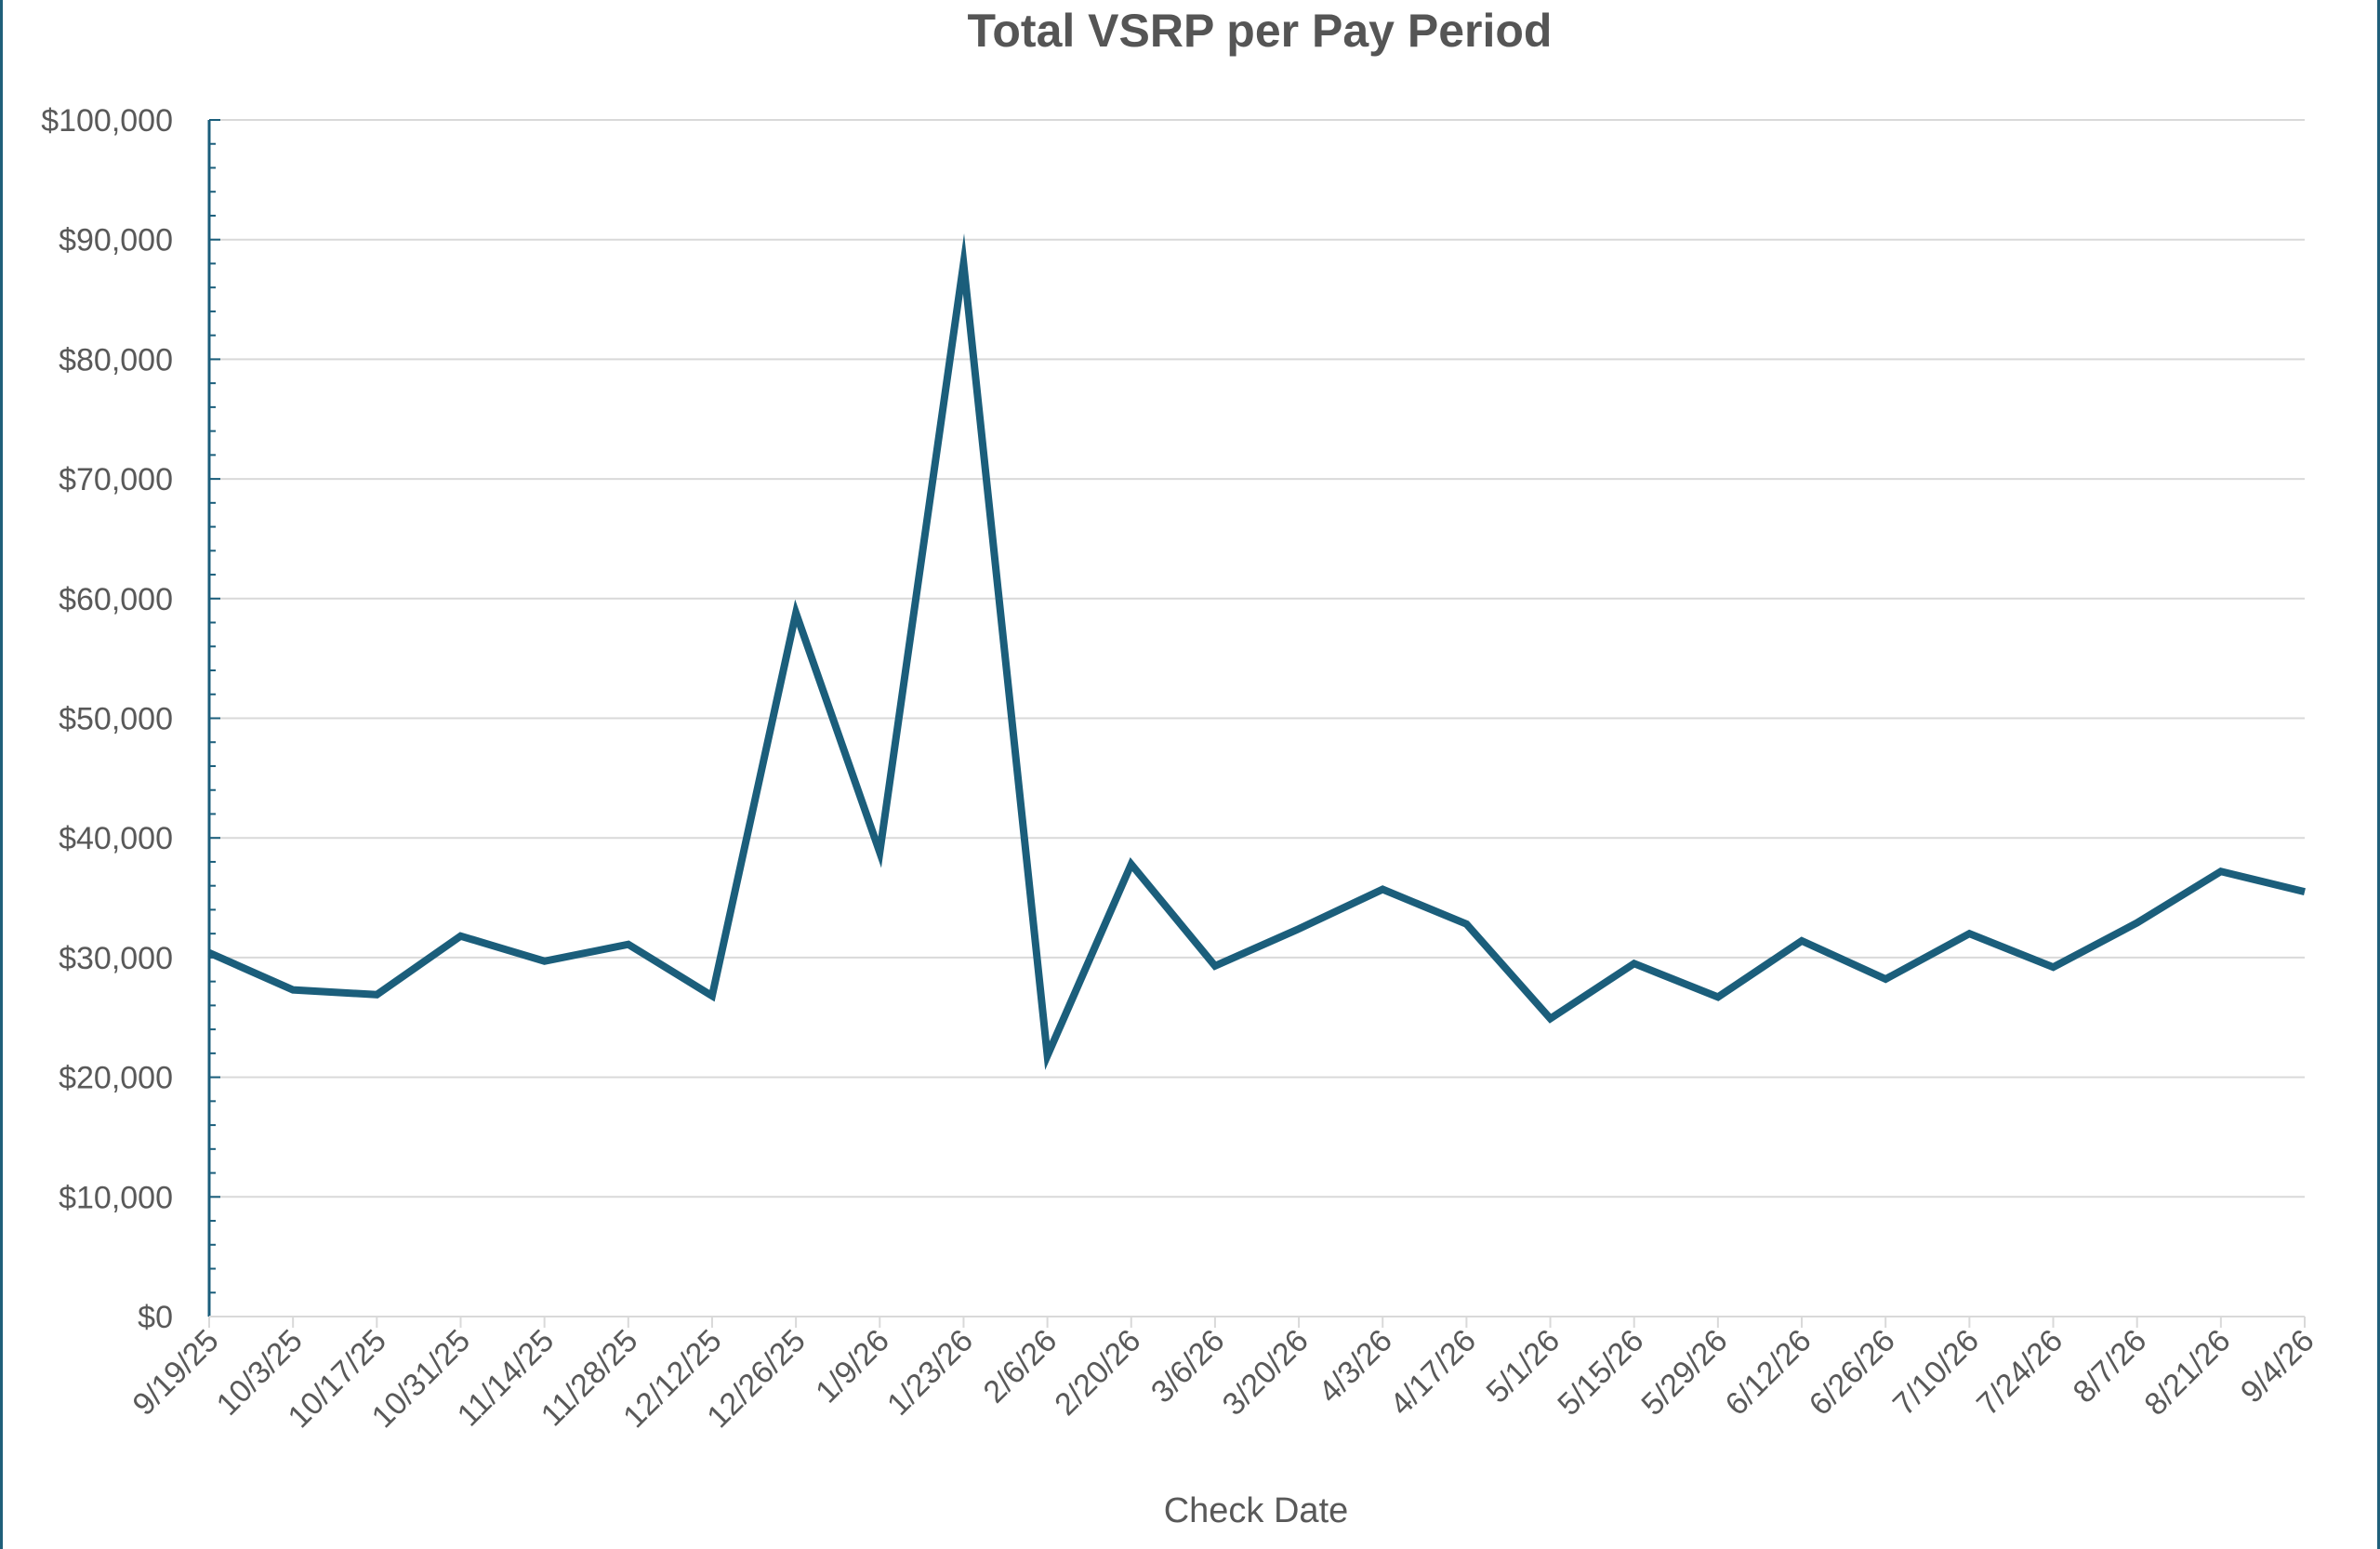 Image resolution: width=2380 pixels, height=1549 pixels. I want to click on x-tick-label: 9/4/26, so click(2277, 1366).